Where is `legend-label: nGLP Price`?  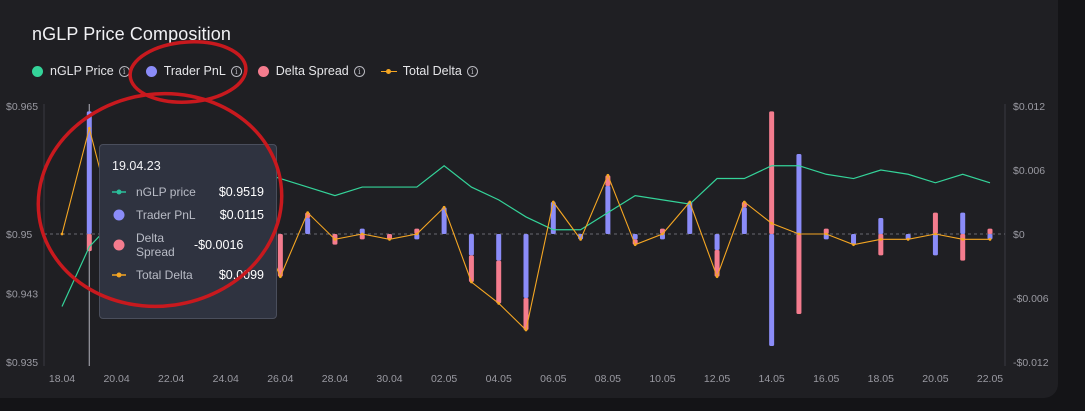
legend-label: nGLP Price is located at coordinates (82, 71).